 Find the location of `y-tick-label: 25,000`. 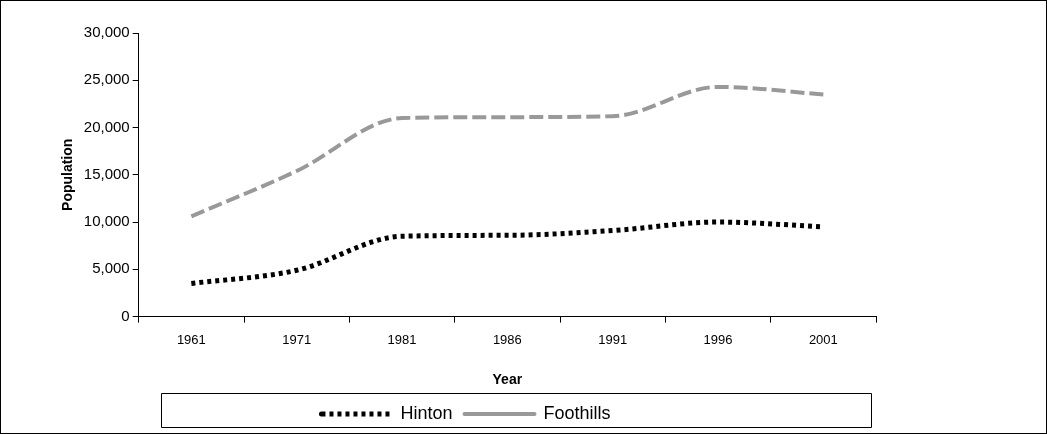

y-tick-label: 25,000 is located at coordinates (106, 79).